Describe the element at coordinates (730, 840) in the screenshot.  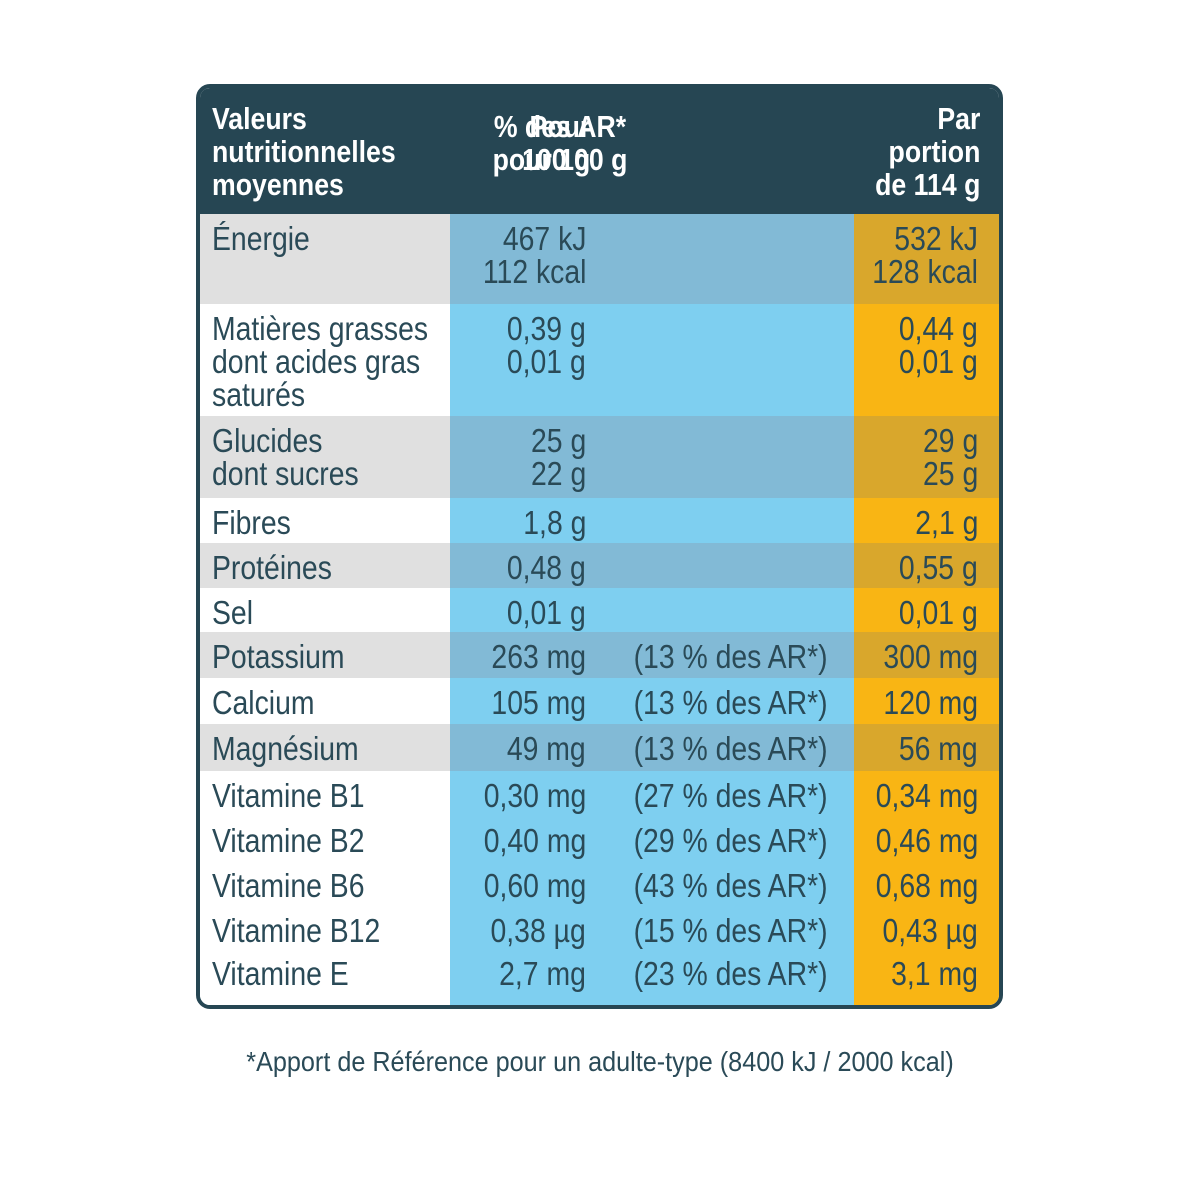
I see `reference-intake-percent: (29 % des AR*)` at that location.